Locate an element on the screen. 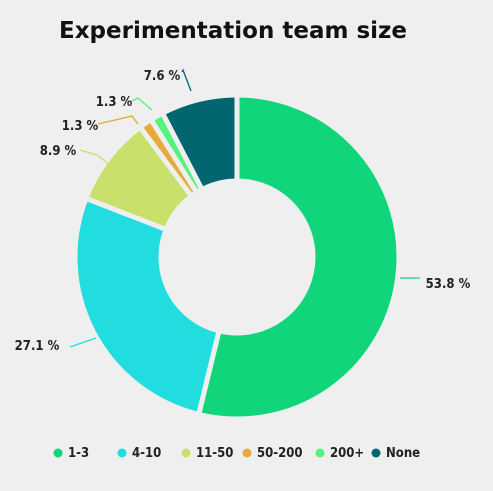 The width and height of the screenshot is (493, 491). value-label-11-50: 8.9 % is located at coordinates (58, 151).